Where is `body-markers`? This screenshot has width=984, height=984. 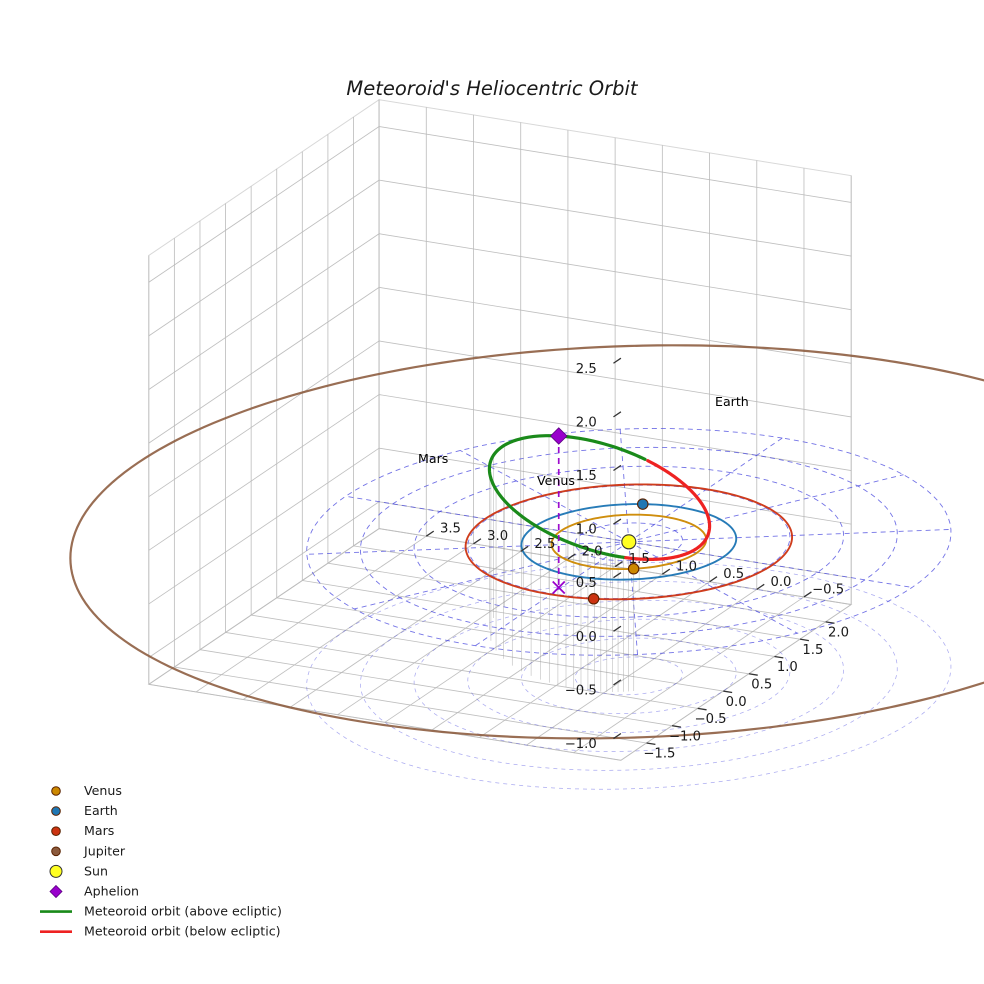 body-markers is located at coordinates (618, 551).